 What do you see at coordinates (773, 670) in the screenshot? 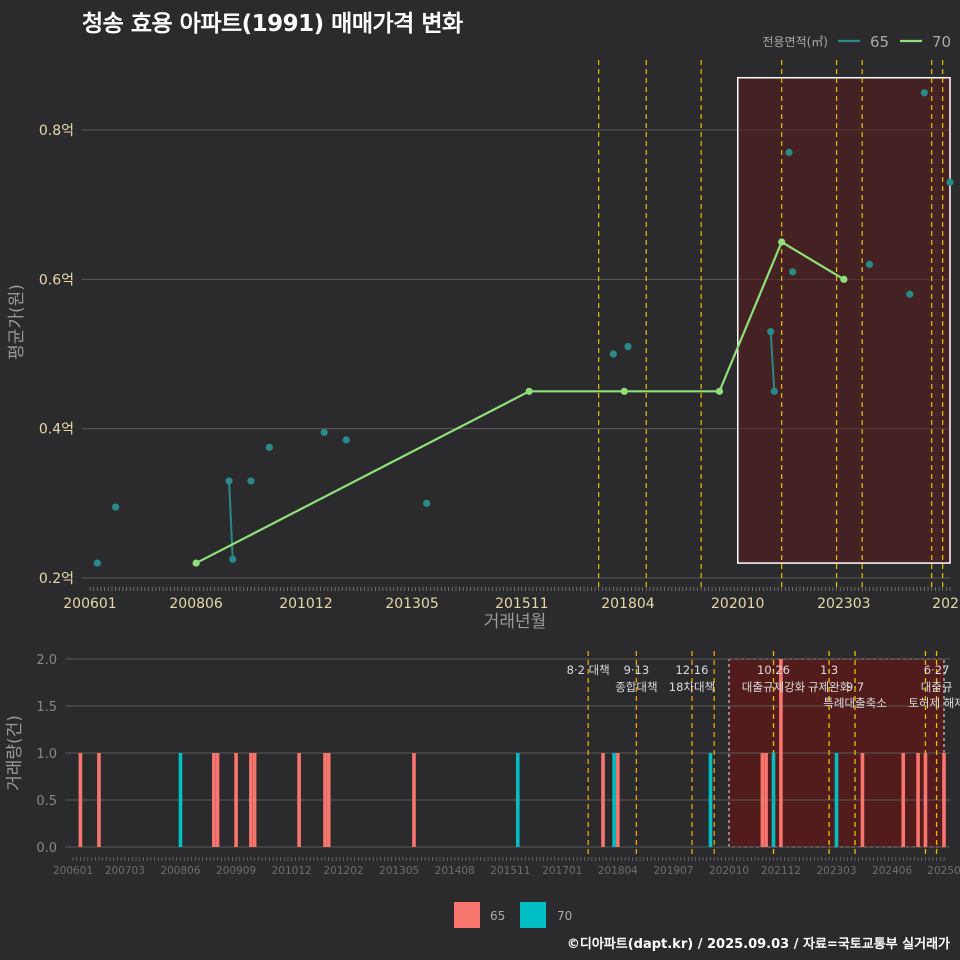
I see `policy-annotation-3-line1: 10·26` at bounding box center [773, 670].